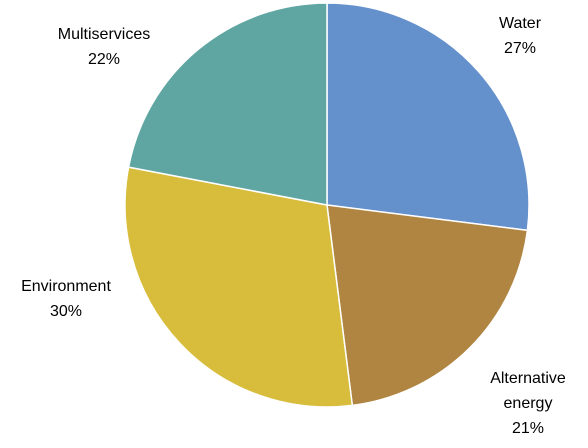  I want to click on pie-pct-label-alternative-energy: 21%, so click(528, 428).